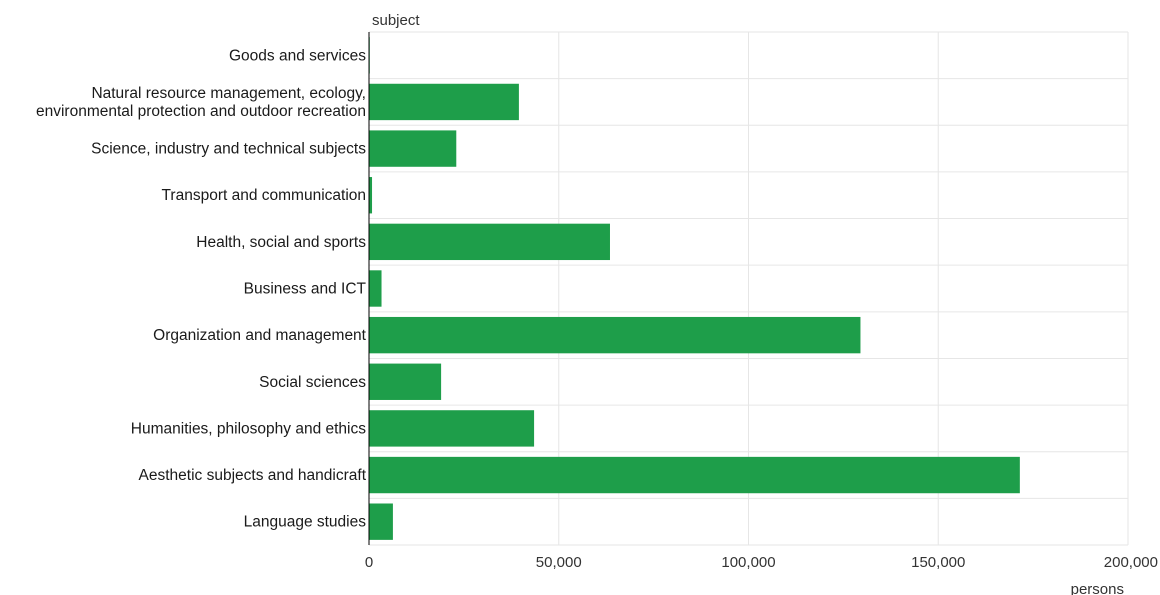 Image resolution: width=1160 pixels, height=595 pixels. Describe the element at coordinates (305, 522) in the screenshot. I see `category-label: Language studies` at that location.